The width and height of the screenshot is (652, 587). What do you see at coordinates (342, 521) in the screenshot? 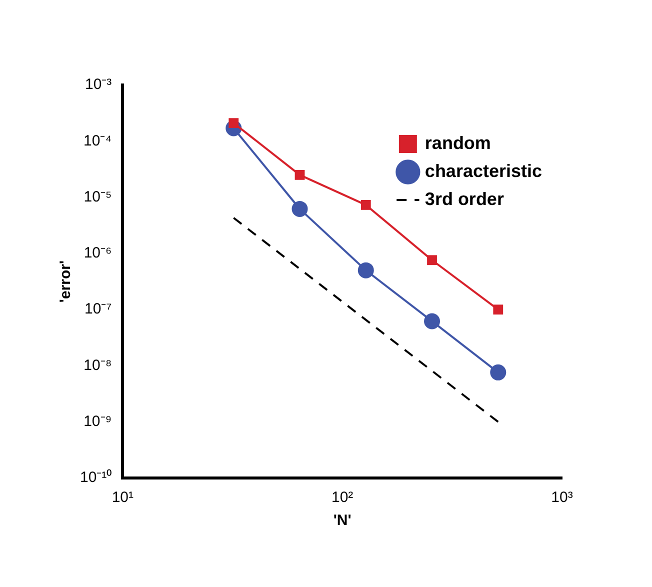
I see `x-axis-title: 'N'` at bounding box center [342, 521].